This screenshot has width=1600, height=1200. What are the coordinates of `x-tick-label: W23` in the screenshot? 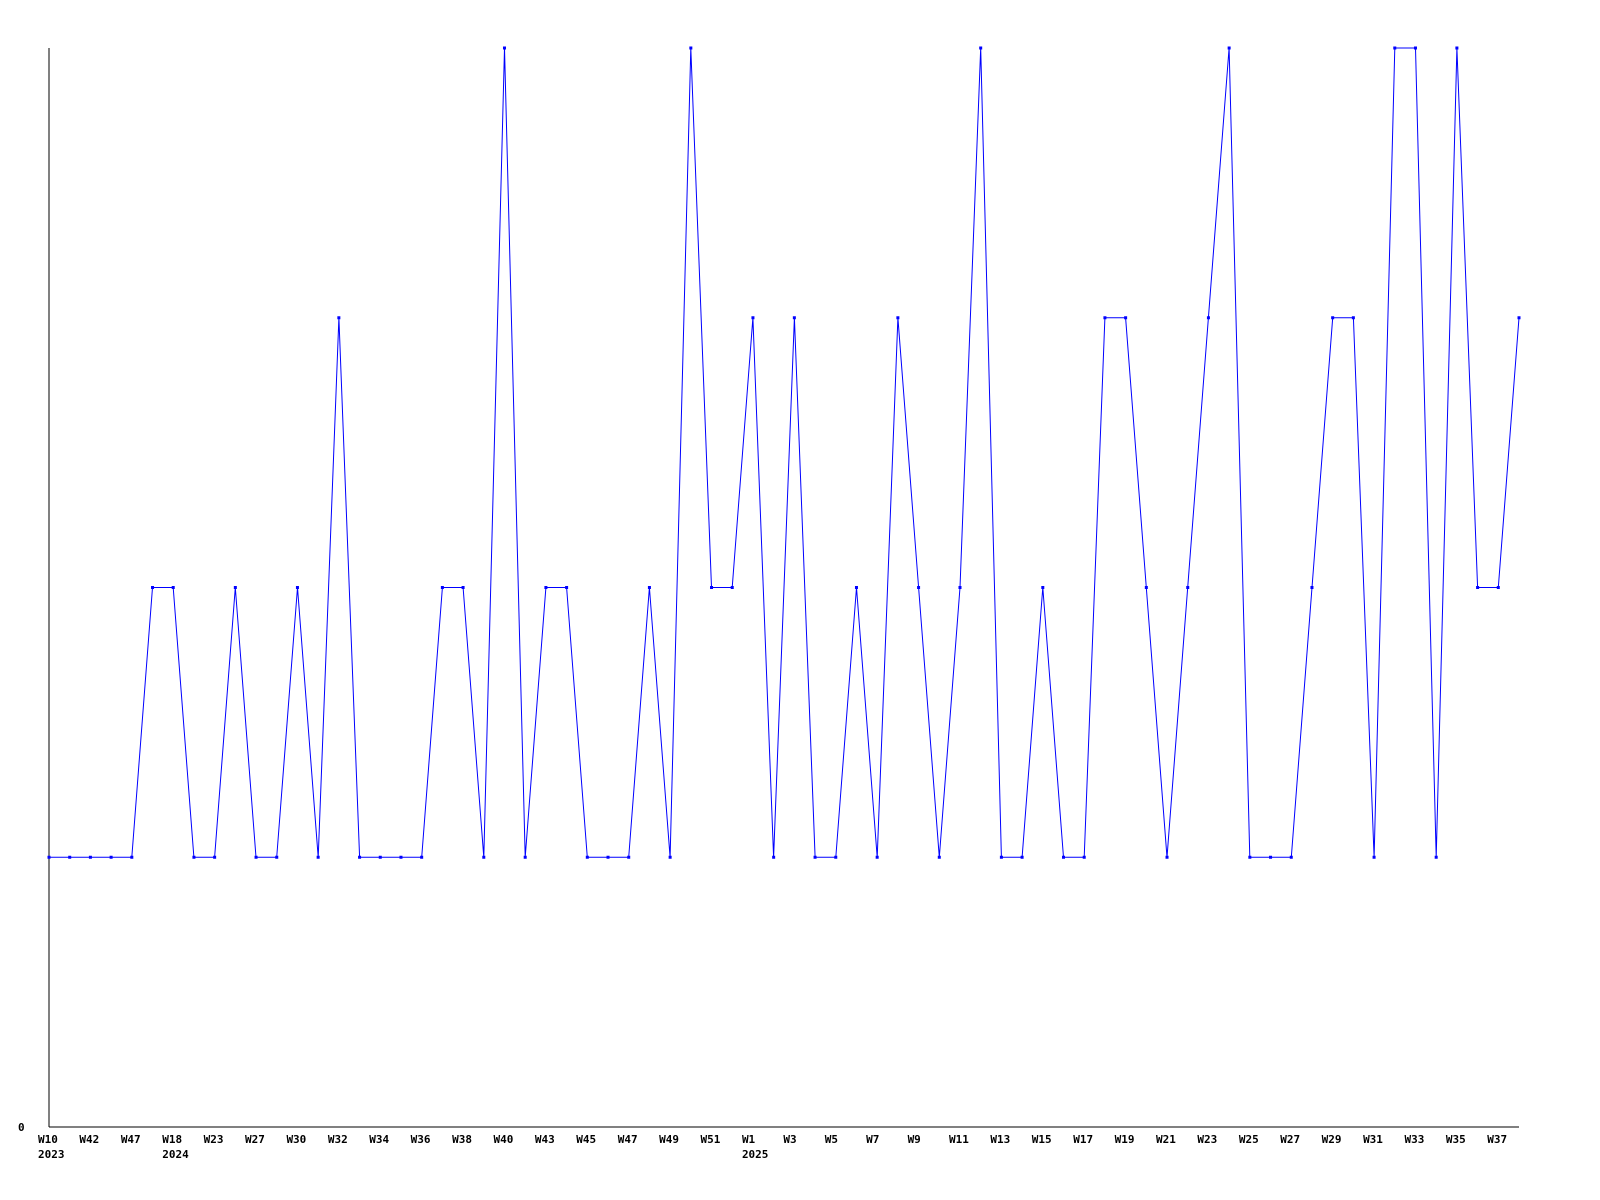 It's located at (214, 1139).